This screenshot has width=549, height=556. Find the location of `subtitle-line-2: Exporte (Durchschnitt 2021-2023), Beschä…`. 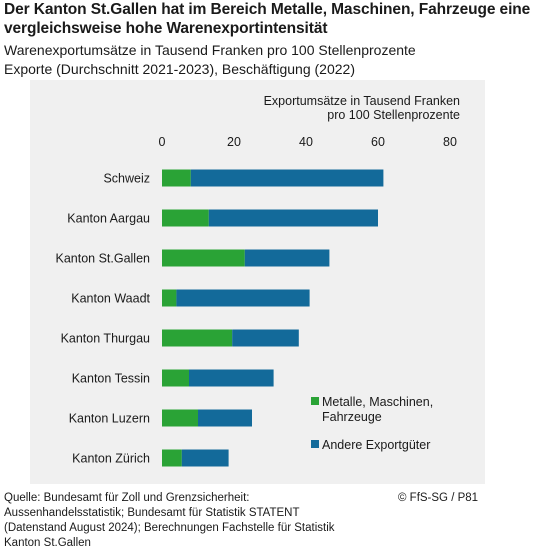

subtitle-line-2: Exporte (Durchschnitt 2021-2023), Beschä… is located at coordinates (179, 69).